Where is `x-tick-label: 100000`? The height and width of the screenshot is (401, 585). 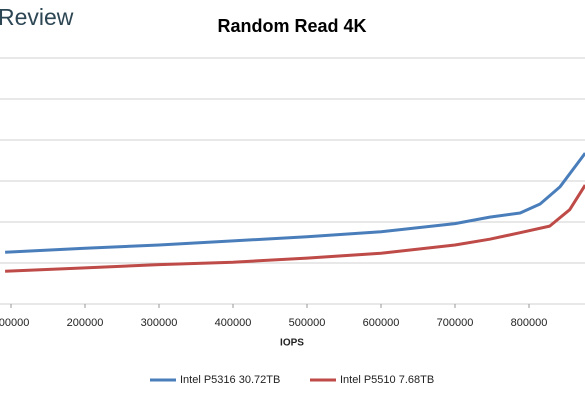
x-tick-label: 100000 is located at coordinates (14, 323).